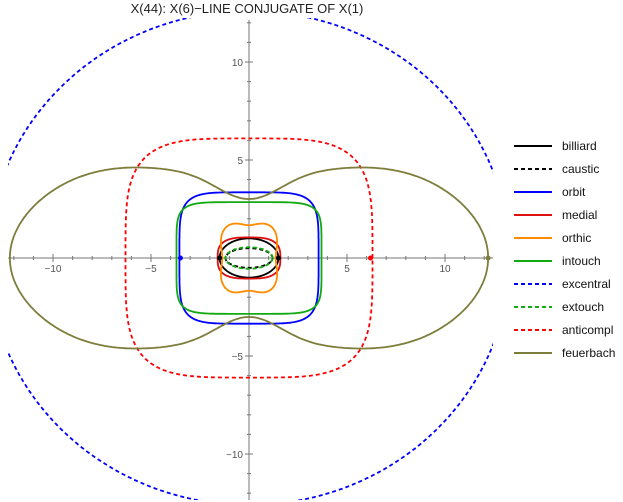 Image resolution: width=623 pixels, height=502 pixels. I want to click on x-tick-label: −5, so click(151, 269).